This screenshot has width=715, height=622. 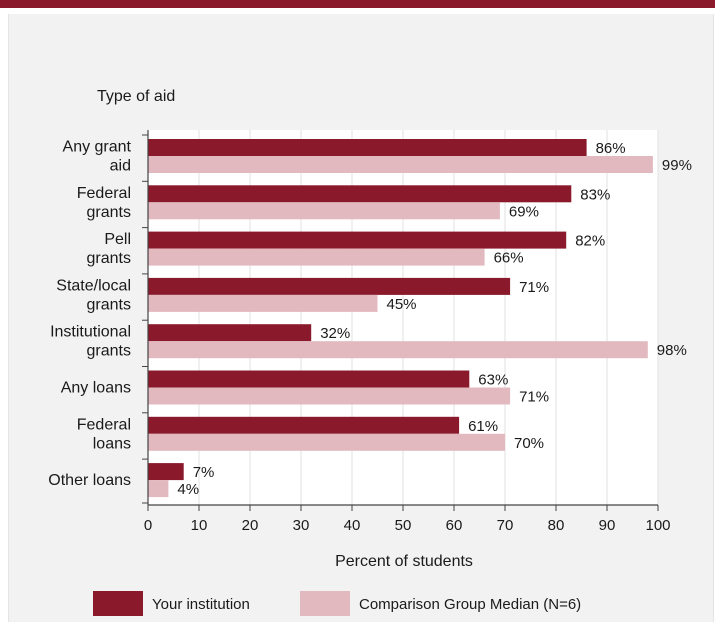 I want to click on data-label: 32%, so click(x=335, y=333).